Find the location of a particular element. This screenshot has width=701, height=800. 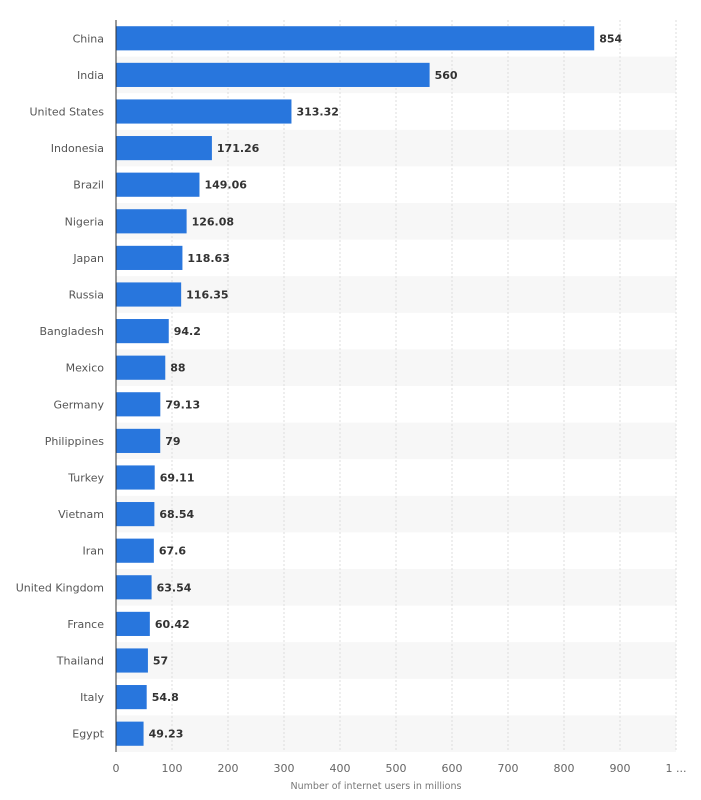

category-label: United Kingdom is located at coordinates (60, 587).